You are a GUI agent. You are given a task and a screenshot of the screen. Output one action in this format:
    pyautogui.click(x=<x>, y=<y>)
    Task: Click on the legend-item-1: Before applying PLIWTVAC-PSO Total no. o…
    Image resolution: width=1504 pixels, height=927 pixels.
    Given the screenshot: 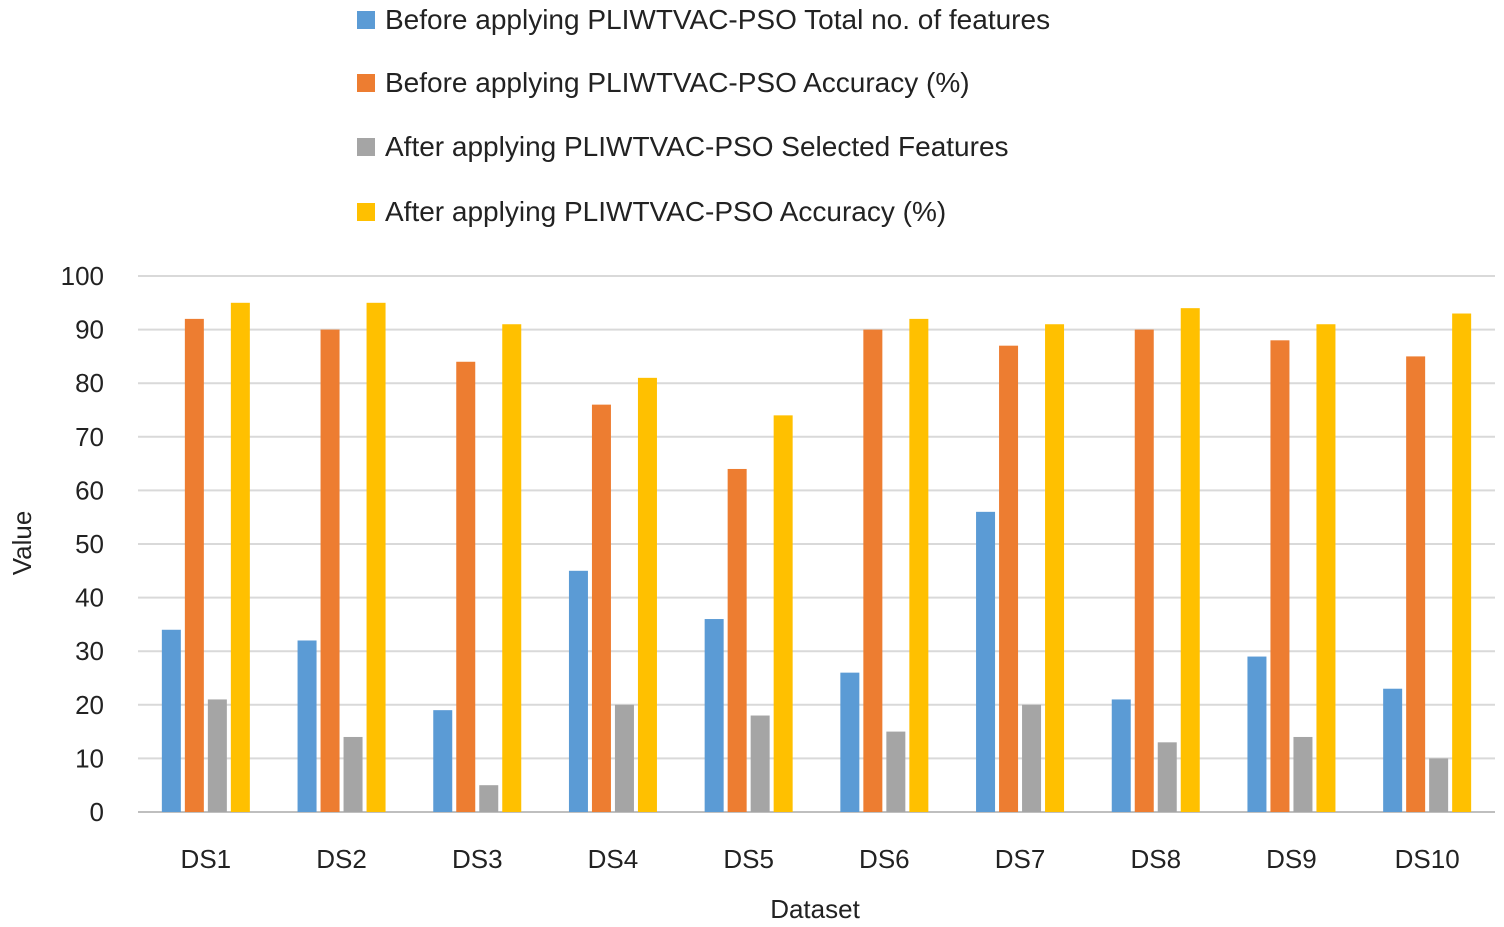 What is the action you would take?
    pyautogui.click(x=703, y=20)
    